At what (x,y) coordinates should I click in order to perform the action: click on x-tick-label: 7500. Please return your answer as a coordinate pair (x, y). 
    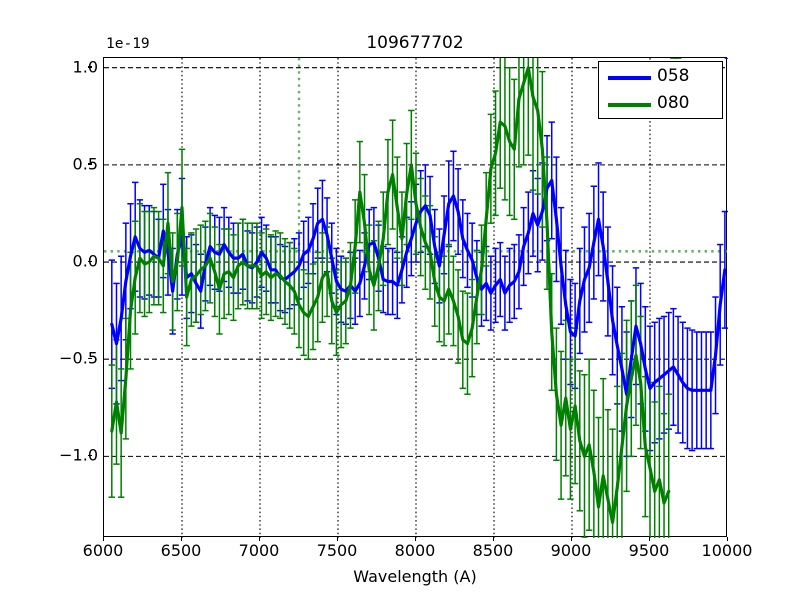
    Looking at the image, I should click on (337, 550).